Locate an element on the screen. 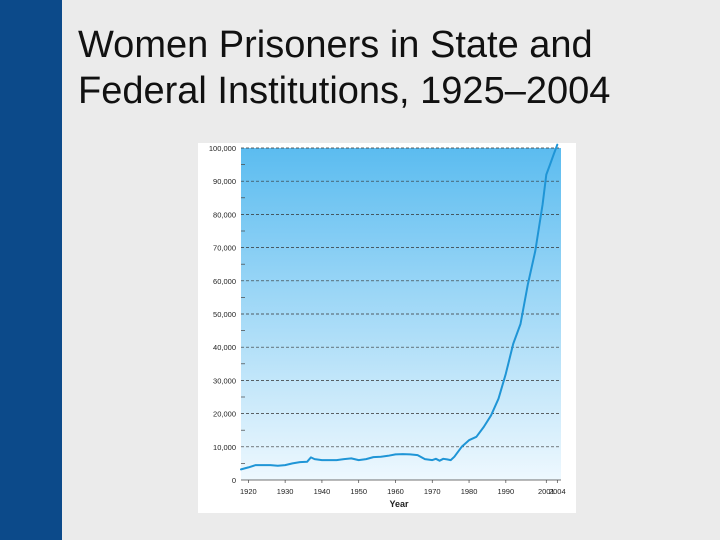 The image size is (720, 540). x-tick-label: 1930 is located at coordinates (285, 491).